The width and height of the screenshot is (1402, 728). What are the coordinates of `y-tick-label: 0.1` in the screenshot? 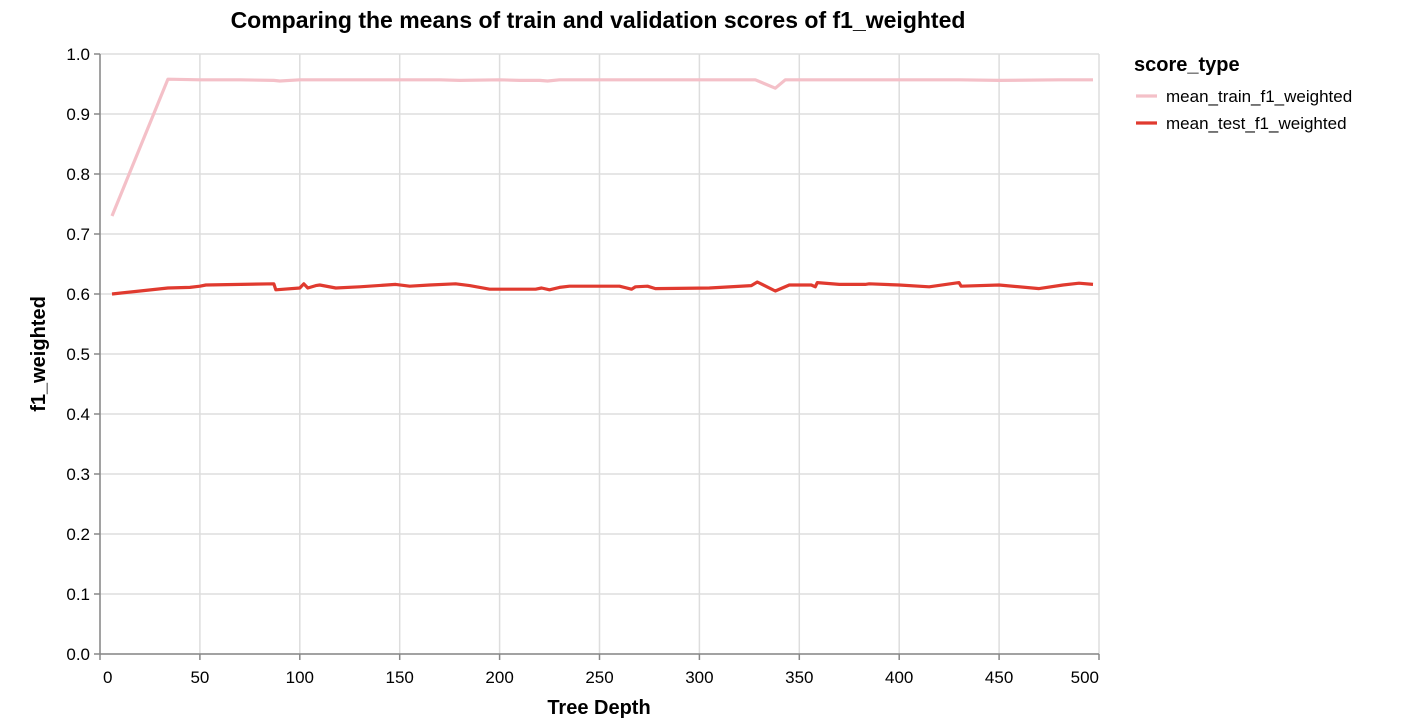 It's located at (78, 594).